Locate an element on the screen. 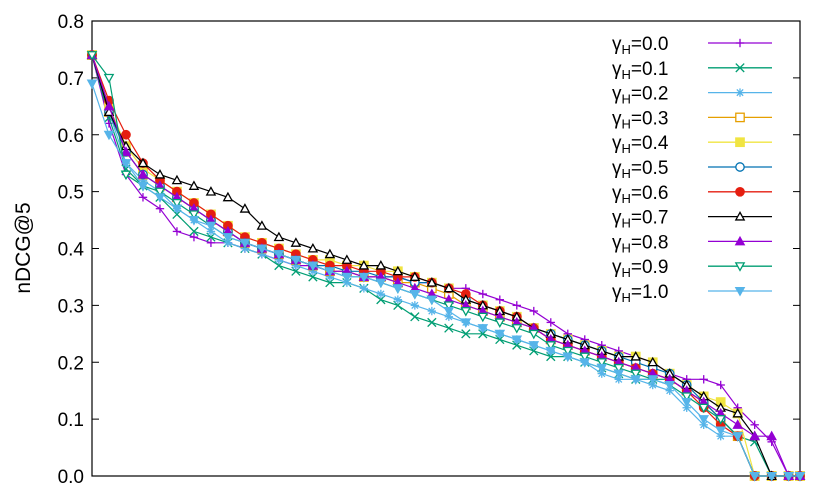 Image resolution: width=830 pixels, height=498 pixels. legend-entry: γH=0.1 is located at coordinates (692, 70).